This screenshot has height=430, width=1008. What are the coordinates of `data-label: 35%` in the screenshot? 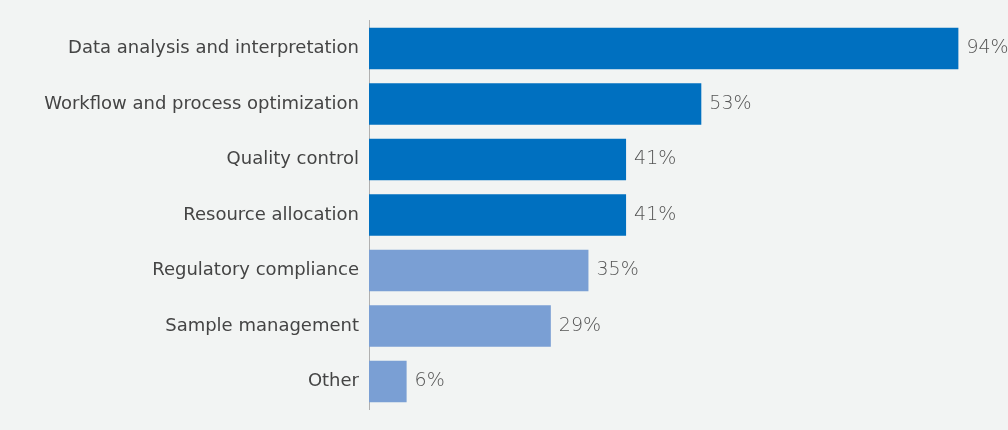 It's located at (617, 268).